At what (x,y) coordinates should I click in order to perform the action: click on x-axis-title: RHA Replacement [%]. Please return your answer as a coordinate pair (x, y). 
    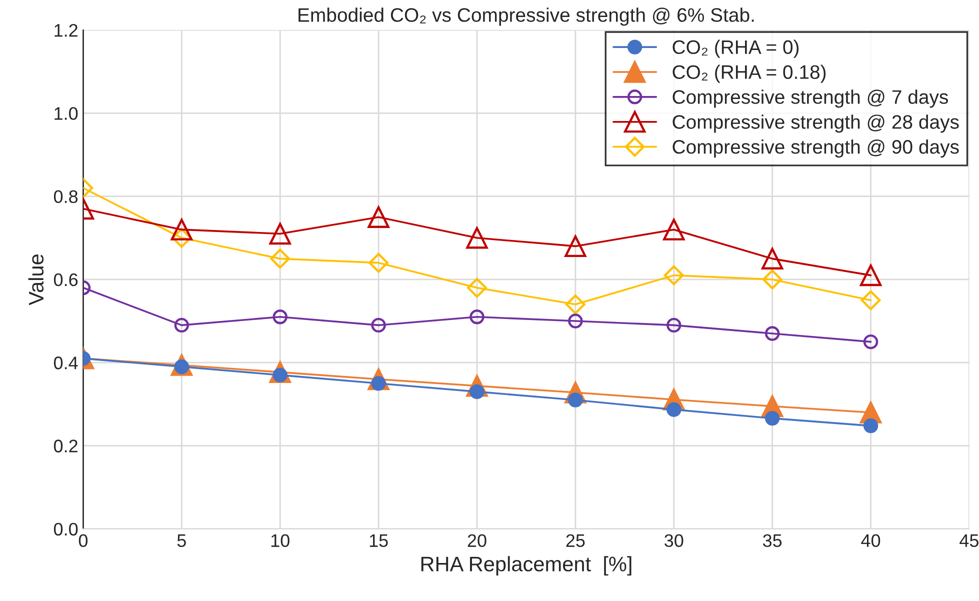
    Looking at the image, I should click on (526, 566).